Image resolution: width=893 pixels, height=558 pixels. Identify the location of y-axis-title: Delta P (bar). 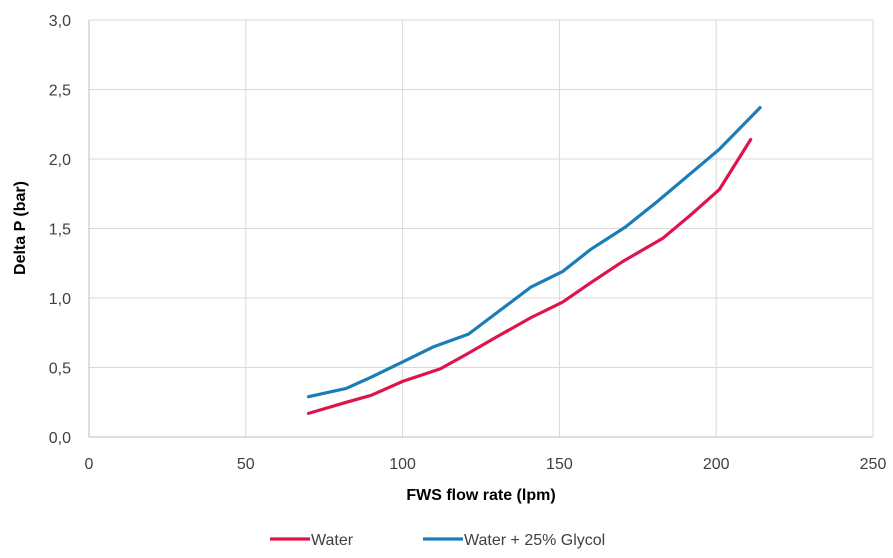
(20, 228).